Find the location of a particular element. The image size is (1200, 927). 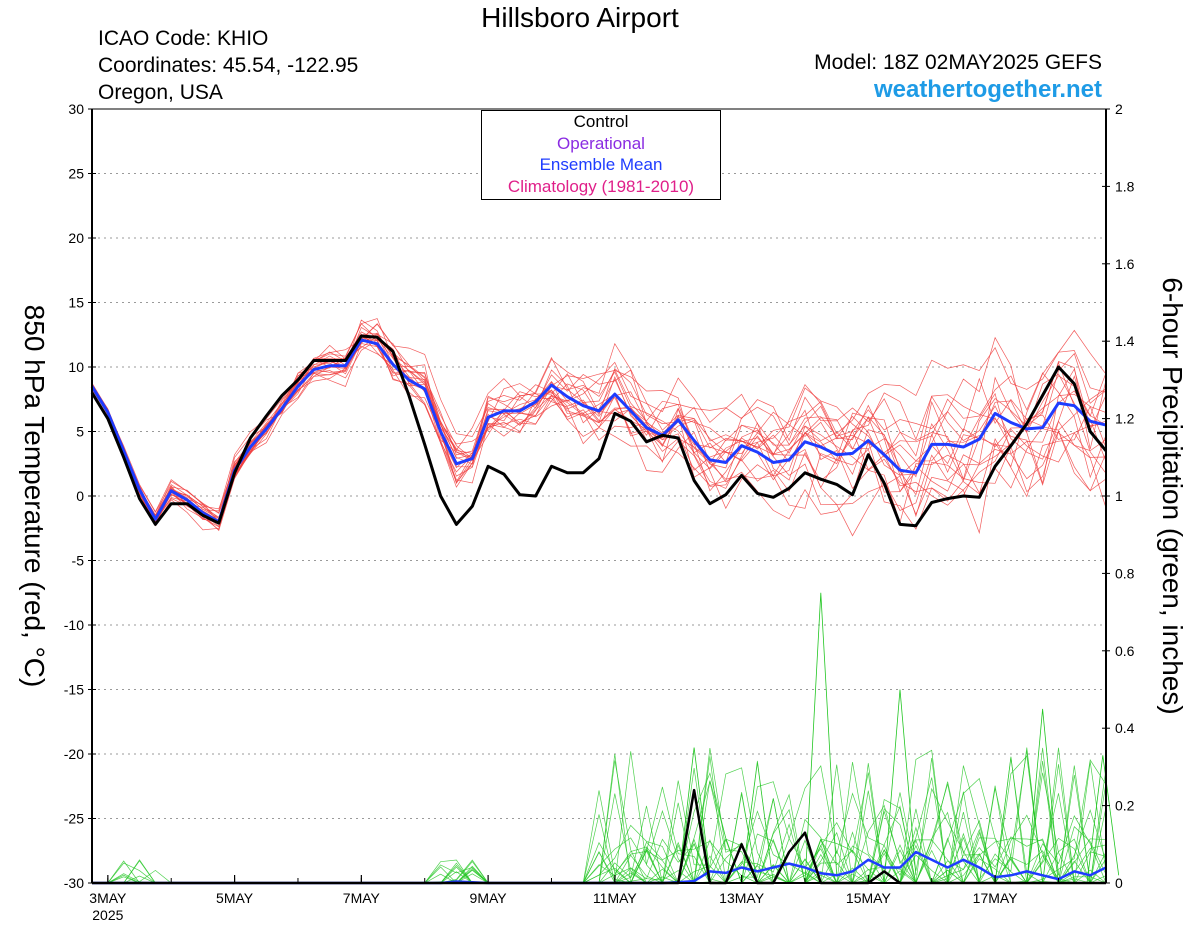

y-left-tick-label: 0 is located at coordinates (80, 496).